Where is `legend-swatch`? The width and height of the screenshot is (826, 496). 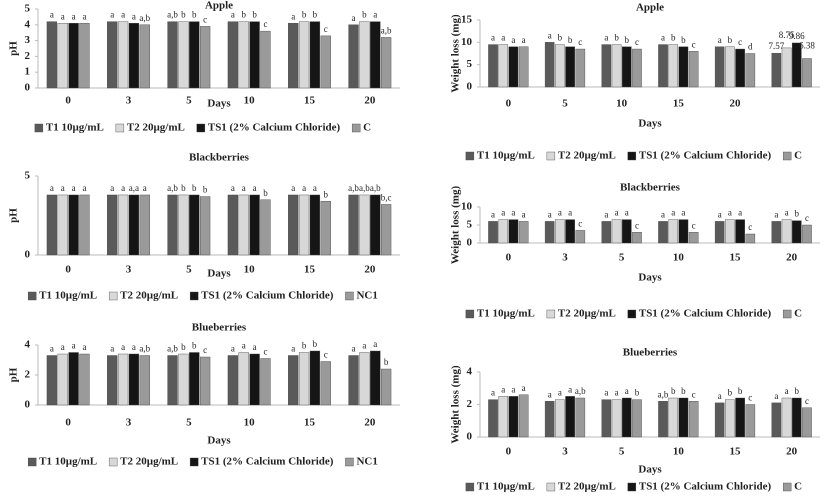 legend-swatch is located at coordinates (32, 296).